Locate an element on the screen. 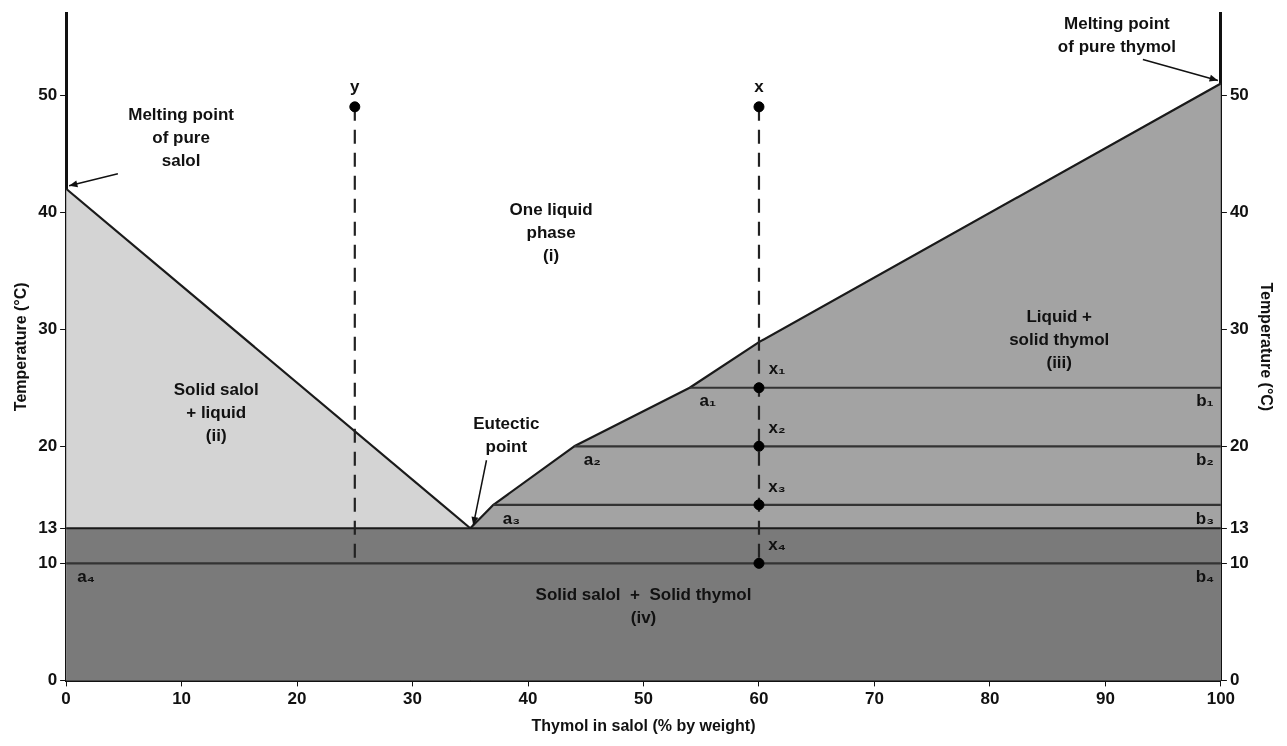 This screenshot has width=1287, height=746. annotation: x is located at coordinates (759, 86).